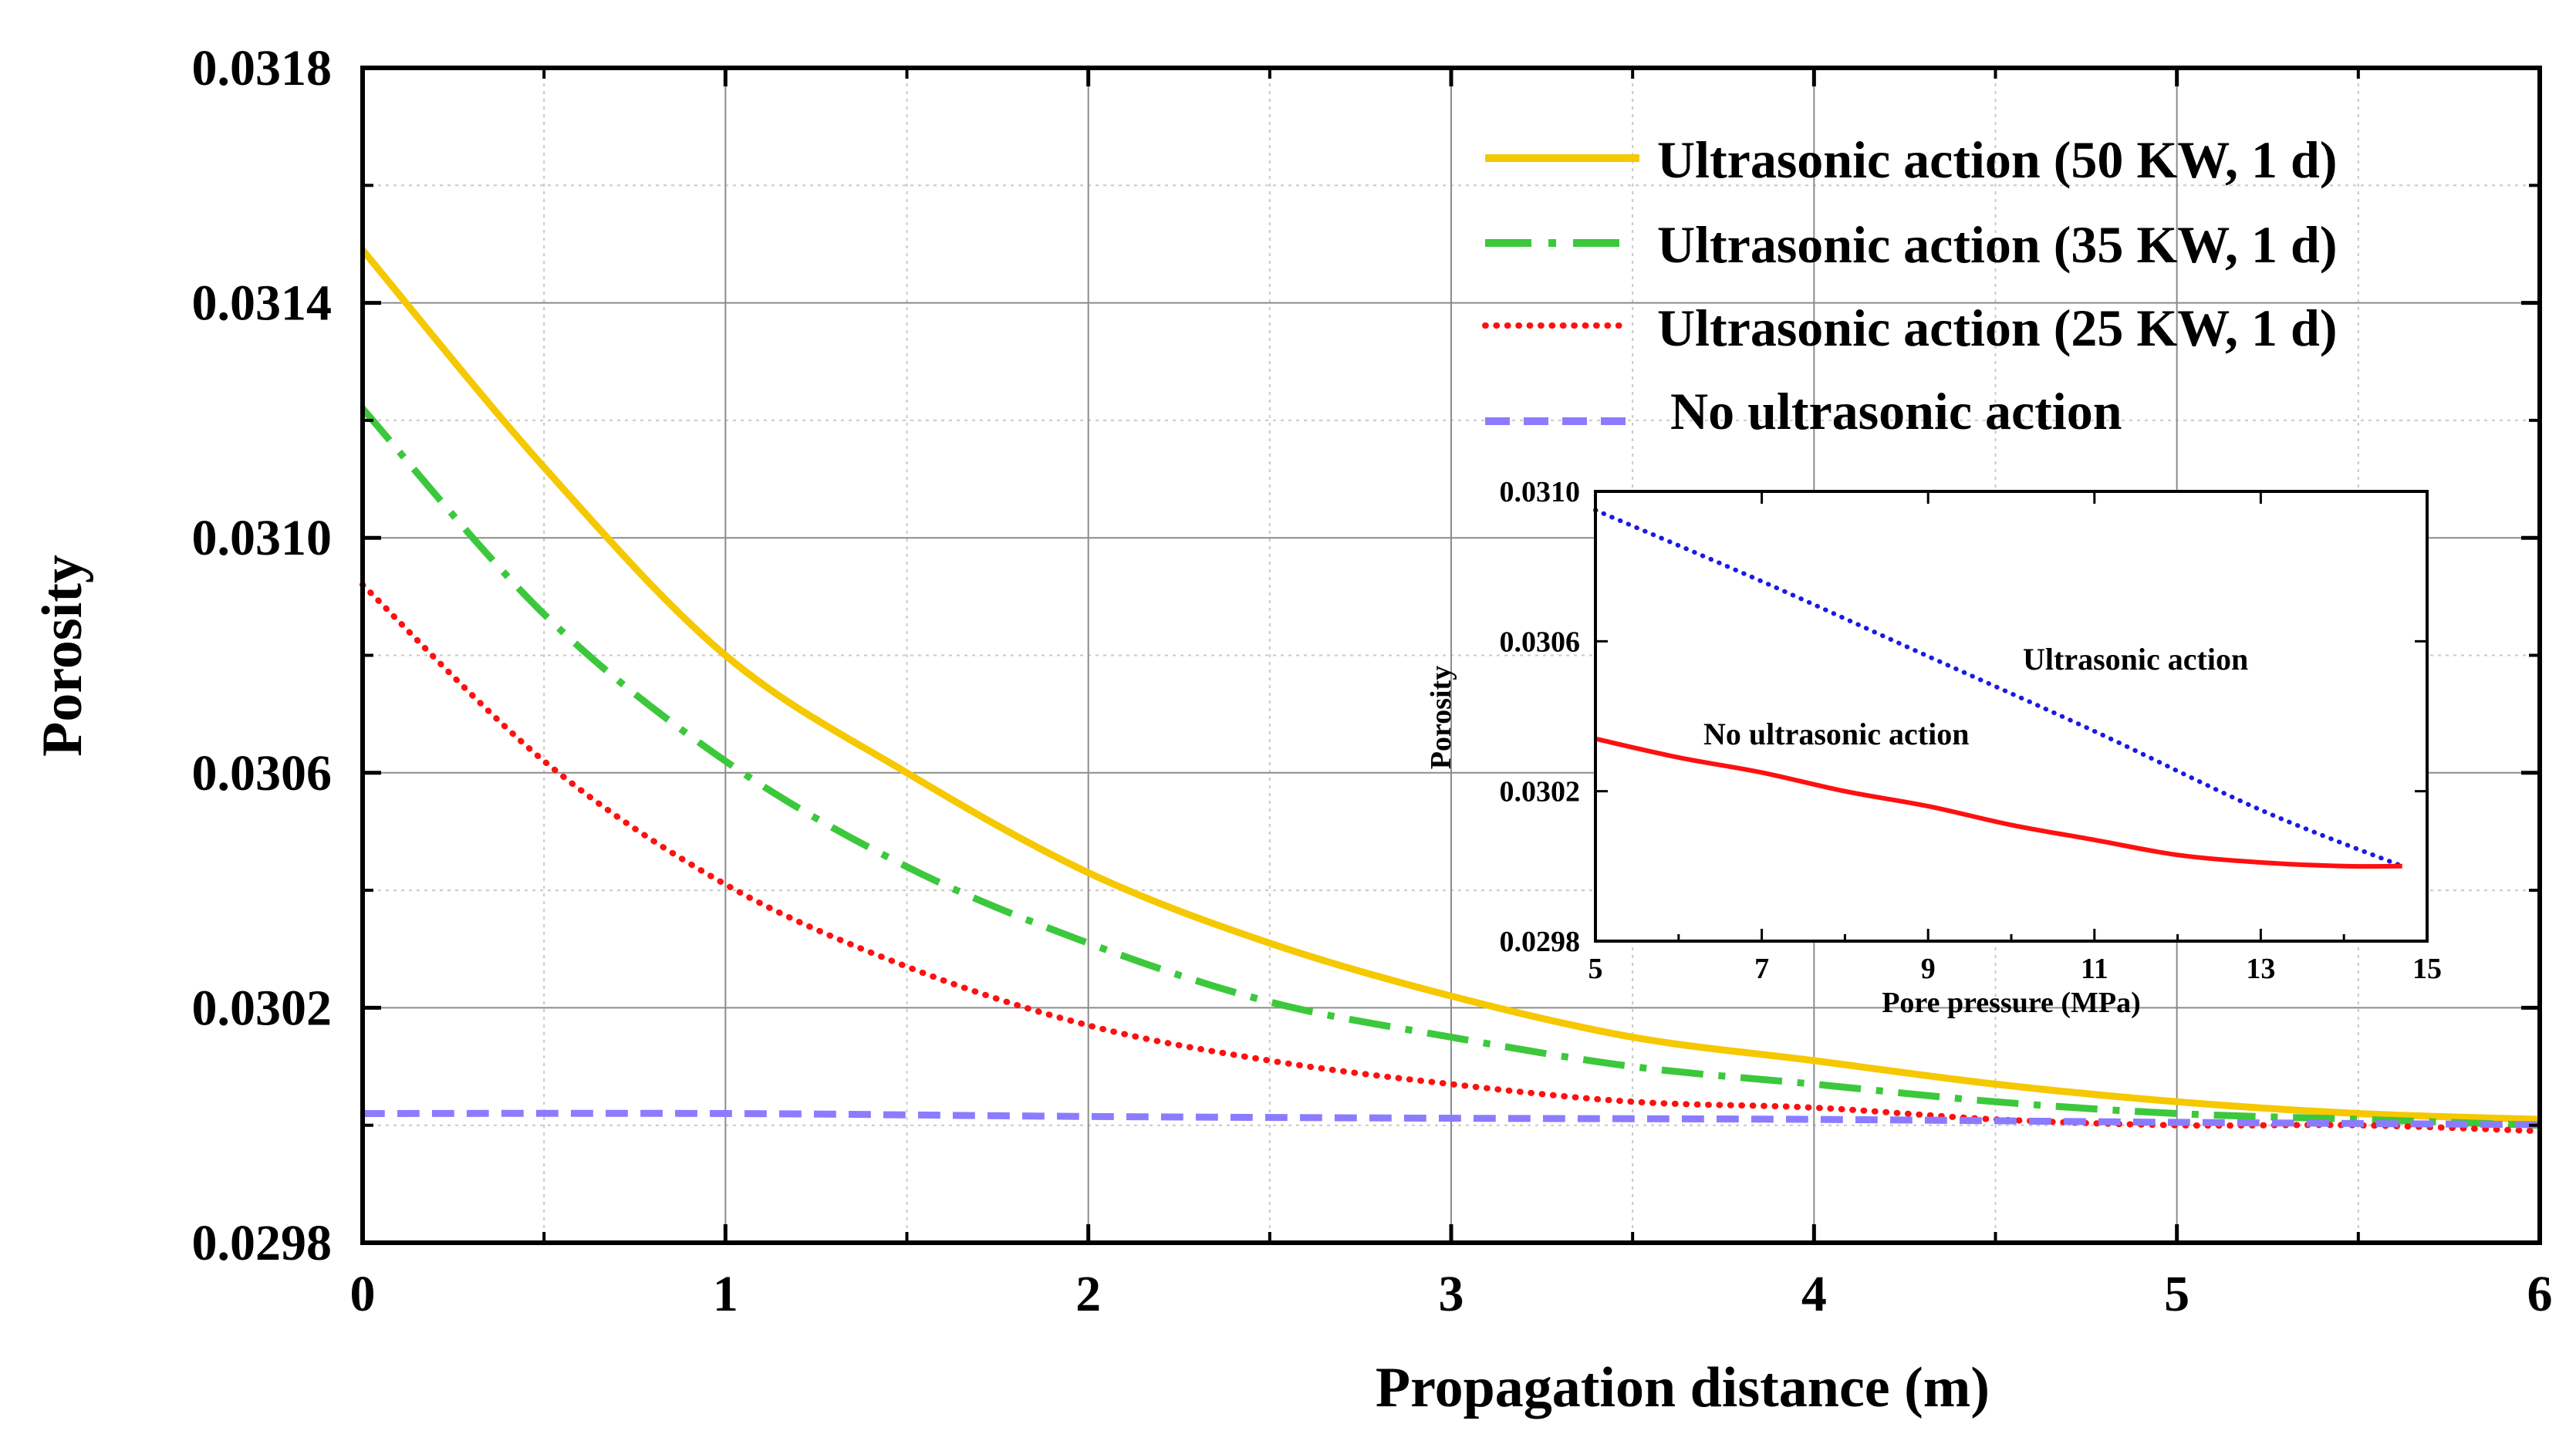 This screenshot has height=1441, width=2576. What do you see at coordinates (262, 1243) in the screenshot?
I see `y-tick-label: 0.0298` at bounding box center [262, 1243].